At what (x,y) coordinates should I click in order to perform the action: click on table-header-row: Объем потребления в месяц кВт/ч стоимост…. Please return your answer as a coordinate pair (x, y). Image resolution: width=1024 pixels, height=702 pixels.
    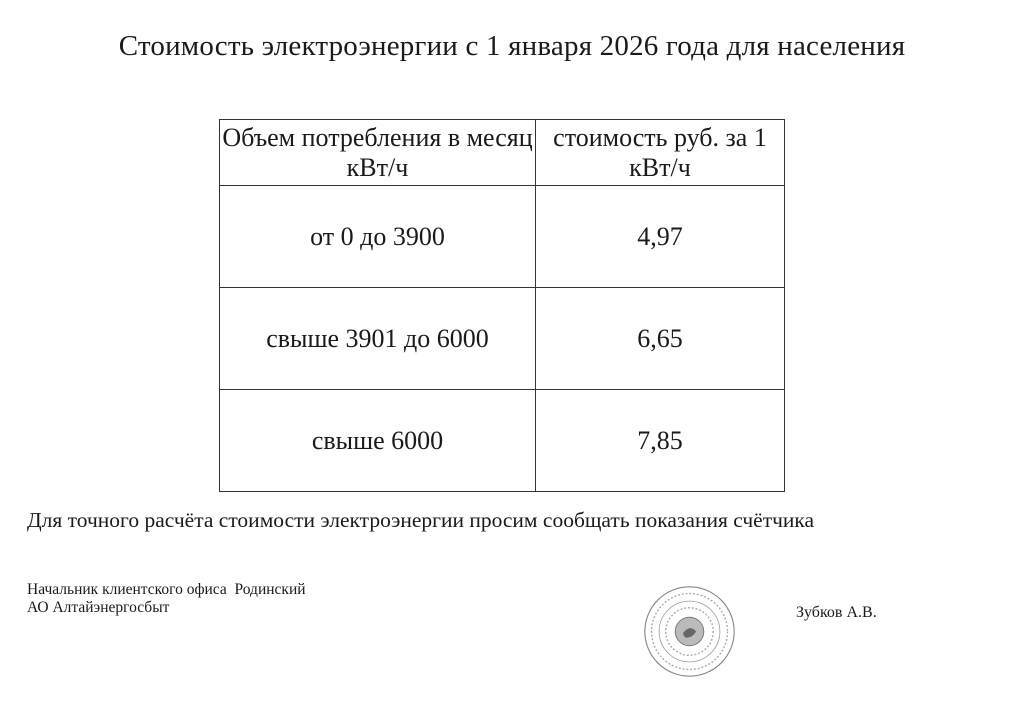
    Looking at the image, I should click on (502, 152).